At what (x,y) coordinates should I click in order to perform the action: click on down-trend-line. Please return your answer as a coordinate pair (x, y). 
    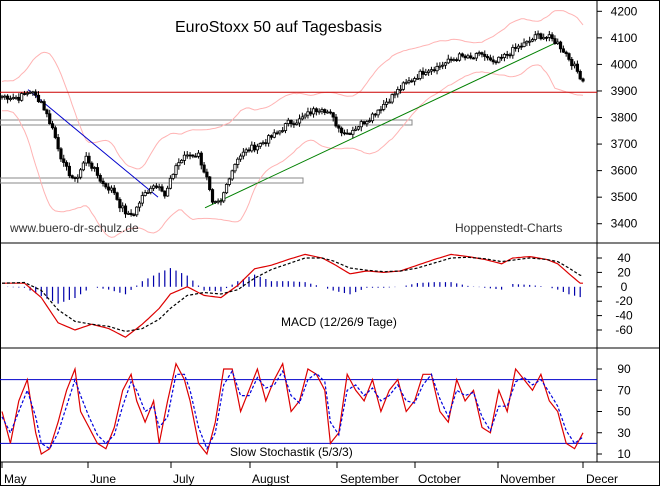
    Looking at the image, I should click on (93, 143).